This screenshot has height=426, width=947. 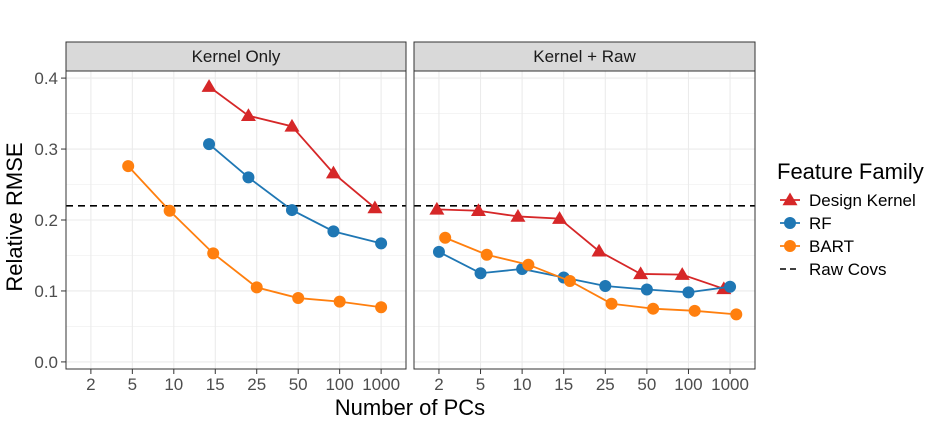 I want to click on series-design-kernel, so click(x=292, y=146).